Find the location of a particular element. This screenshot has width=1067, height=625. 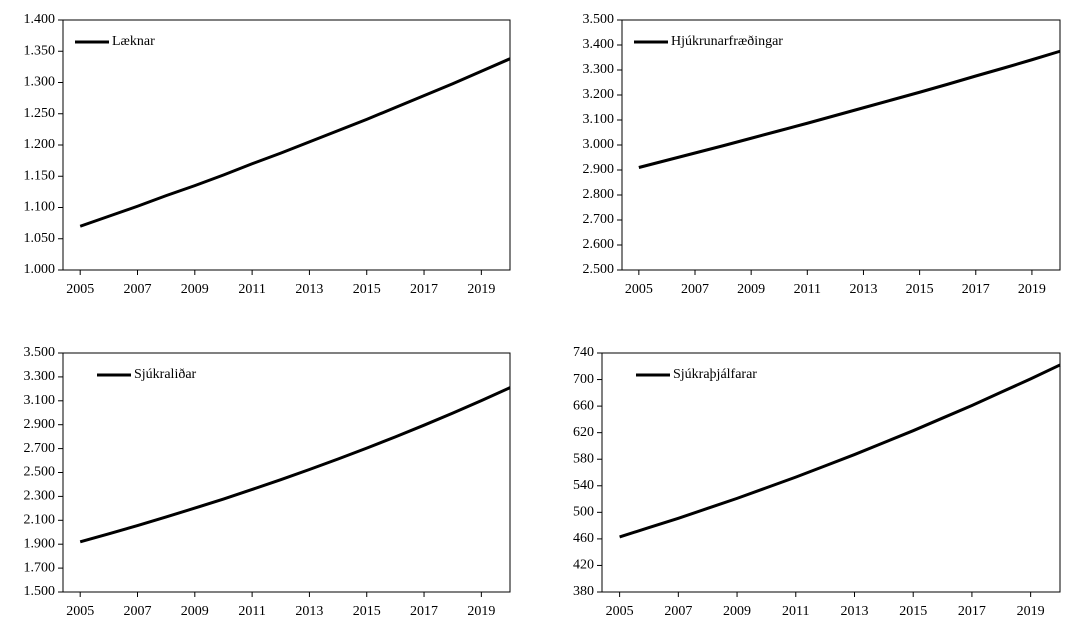

y-tick-label: 460 is located at coordinates (583, 538).